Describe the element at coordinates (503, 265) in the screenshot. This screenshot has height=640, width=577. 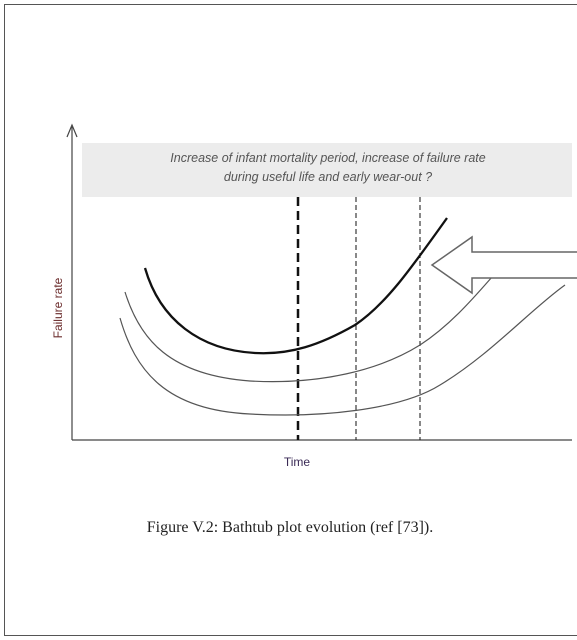
I see `arrow` at that location.